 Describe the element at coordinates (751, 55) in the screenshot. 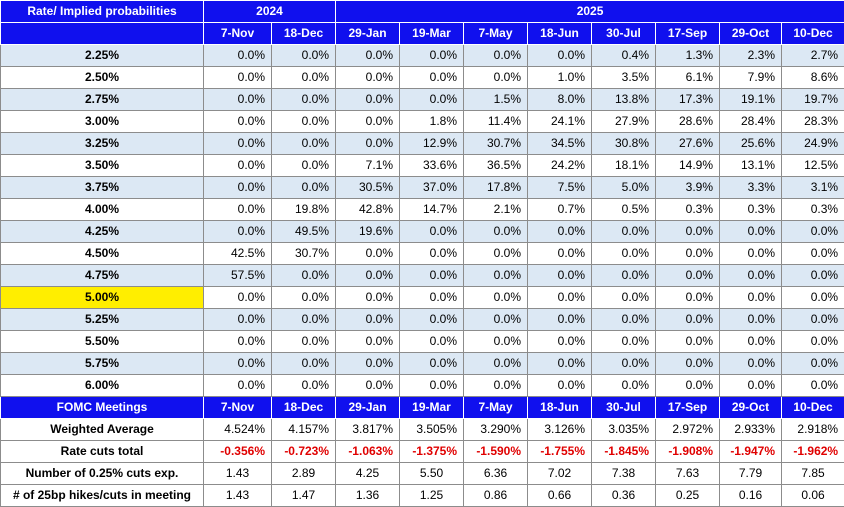

I see `probability-cell: 2.3%` at that location.